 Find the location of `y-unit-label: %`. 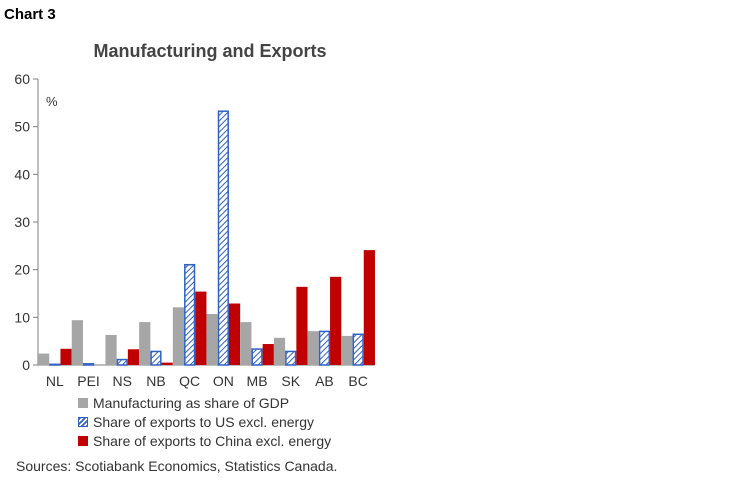

y-unit-label: % is located at coordinates (52, 101).